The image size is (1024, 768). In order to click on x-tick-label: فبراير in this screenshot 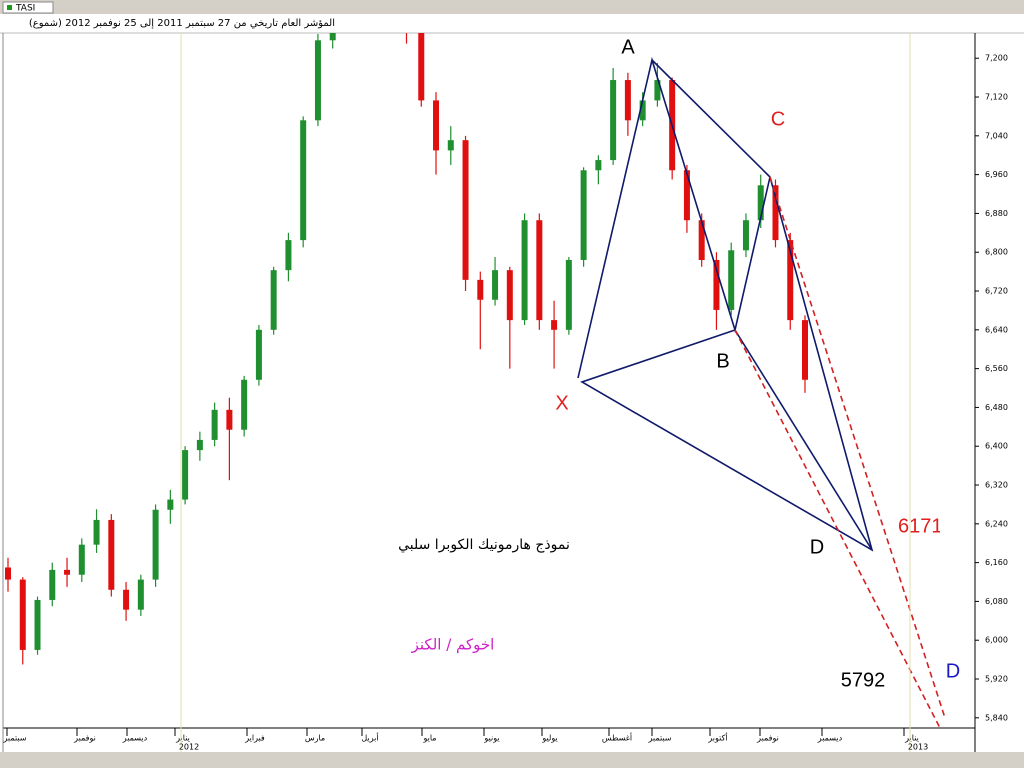, I will do `click(254, 738)`.